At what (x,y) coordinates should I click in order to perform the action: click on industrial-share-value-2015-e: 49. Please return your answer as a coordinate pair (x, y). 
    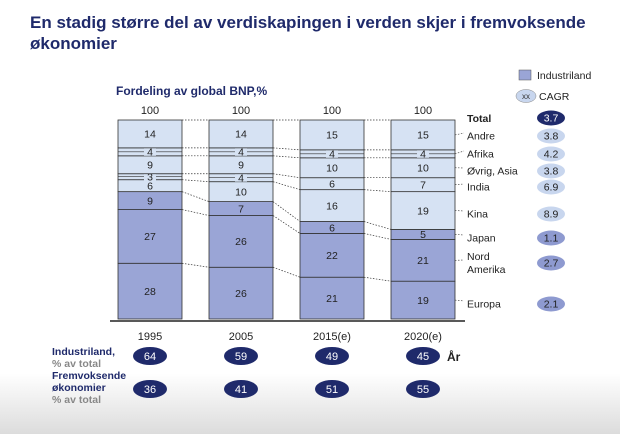
    Looking at the image, I should click on (332, 357).